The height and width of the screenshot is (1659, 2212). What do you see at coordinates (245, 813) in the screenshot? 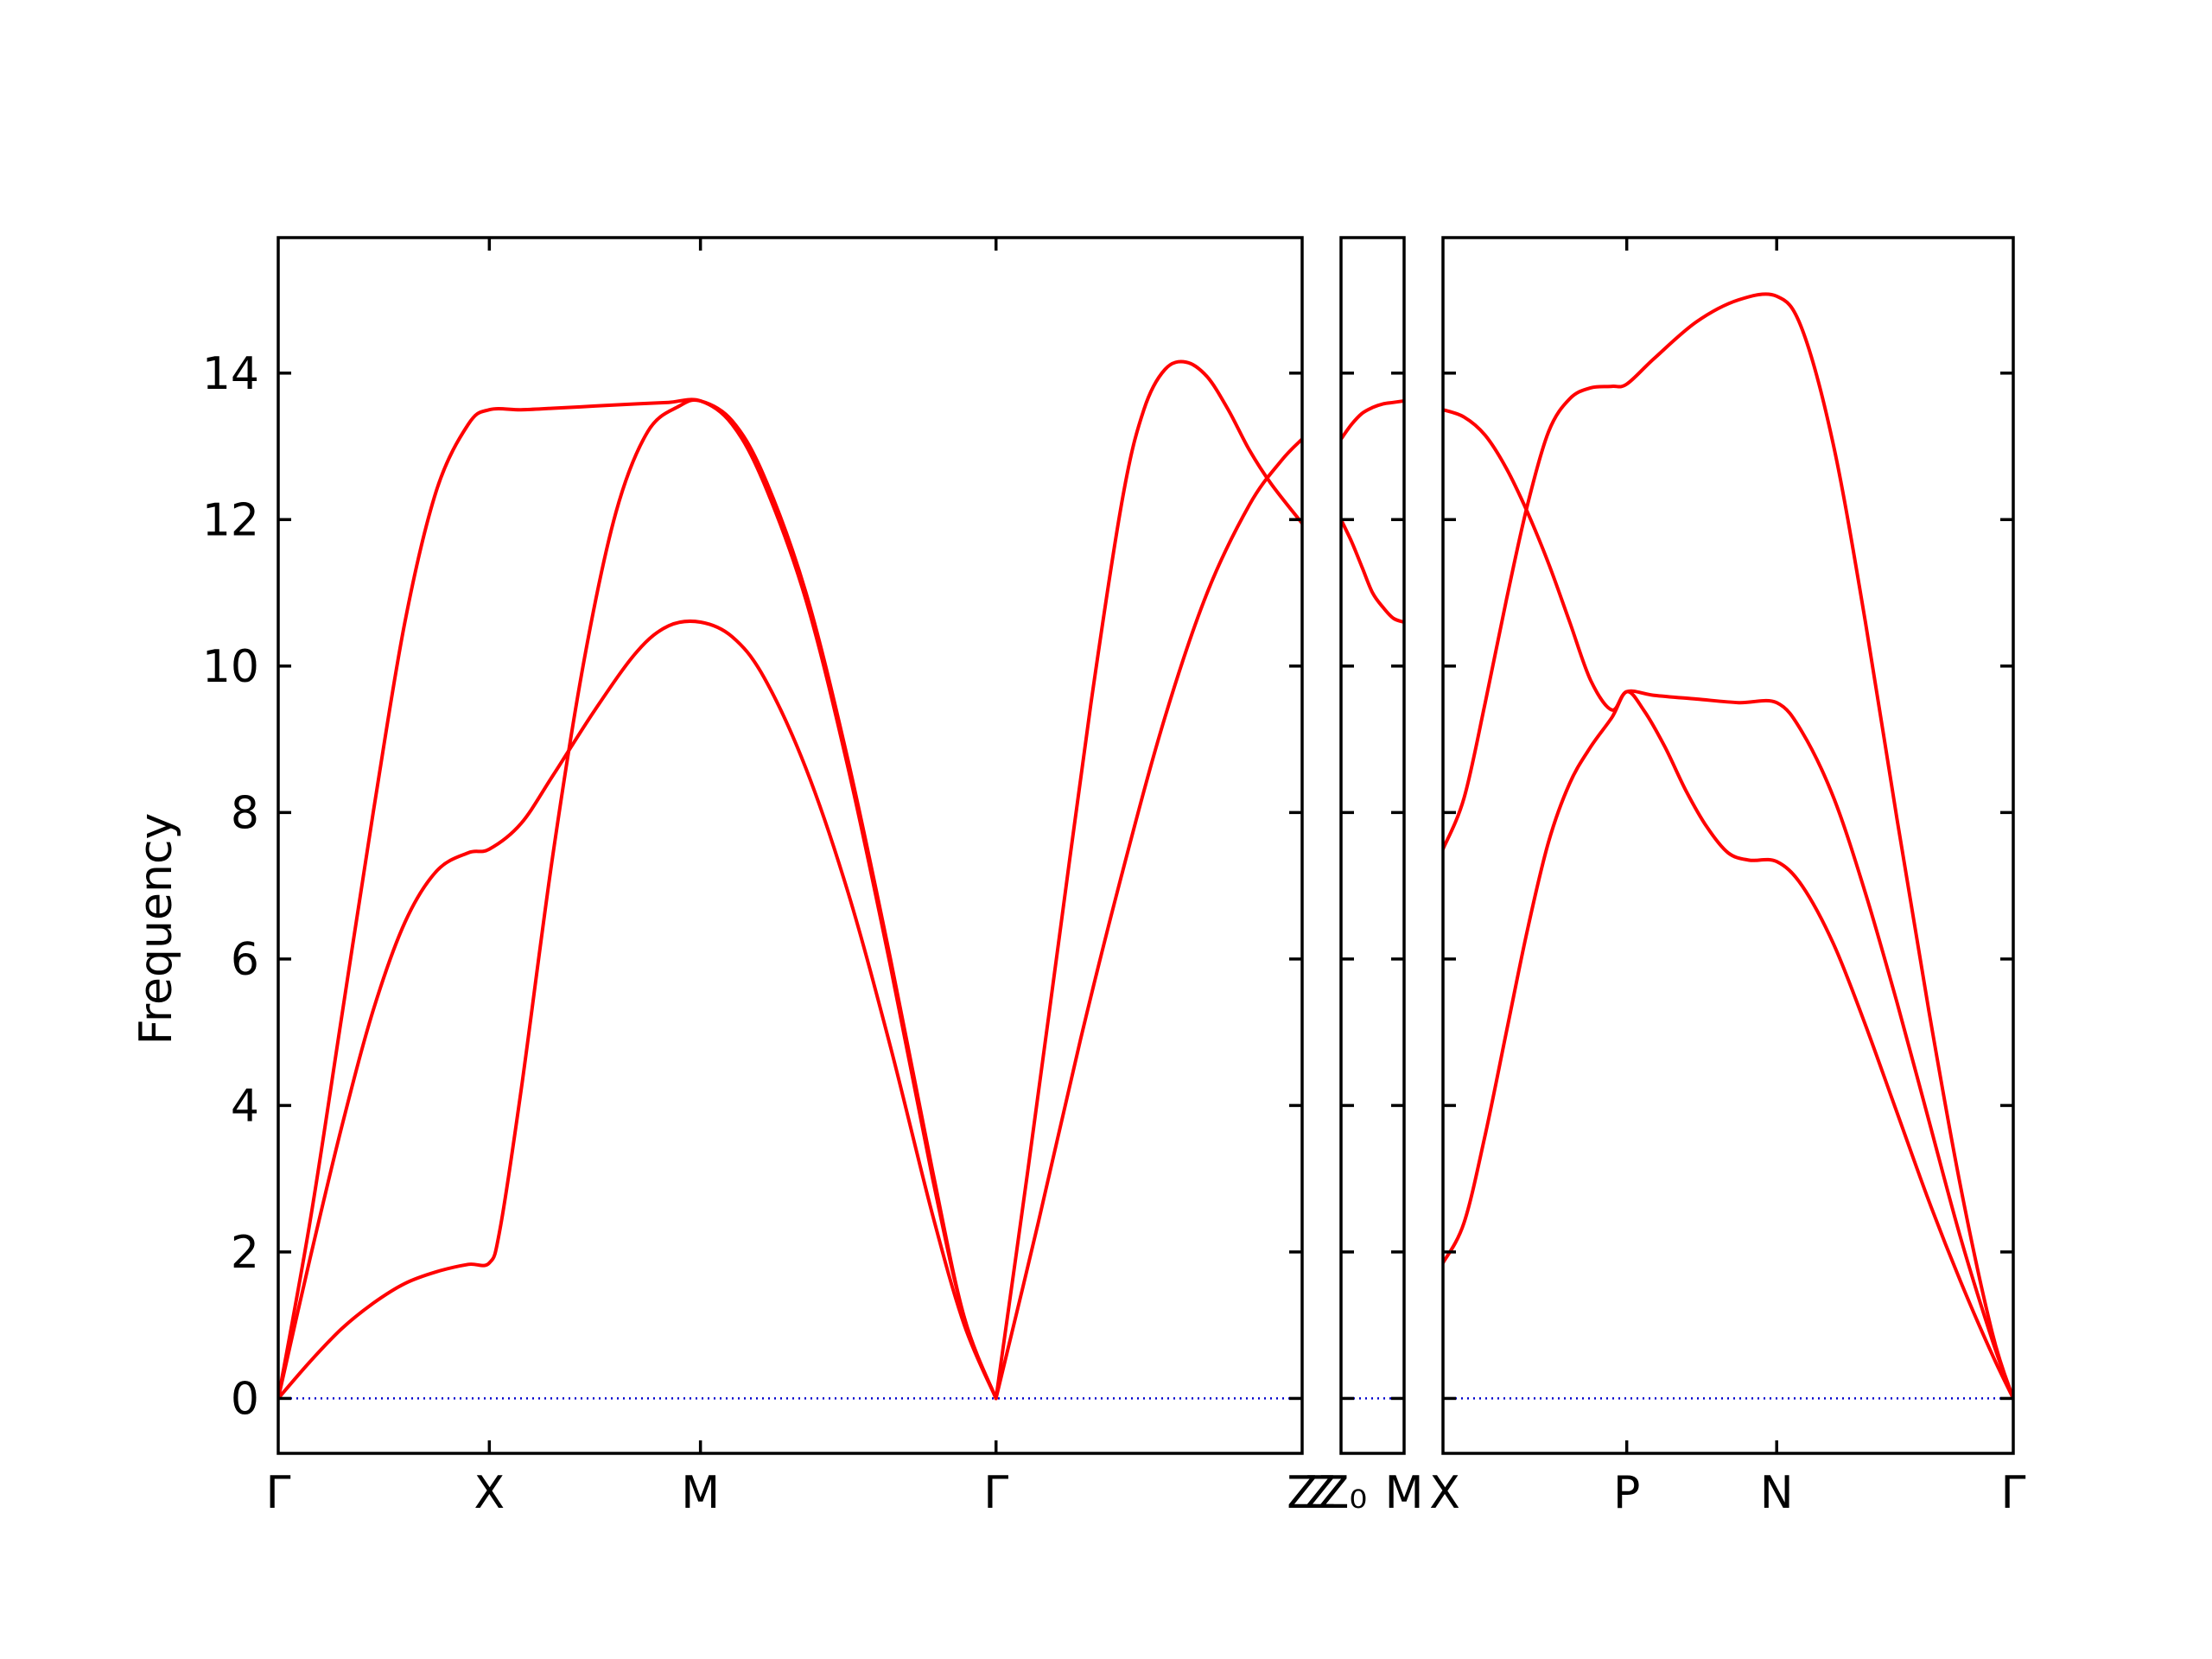
I see `y-tick-label: 8` at bounding box center [245, 813].